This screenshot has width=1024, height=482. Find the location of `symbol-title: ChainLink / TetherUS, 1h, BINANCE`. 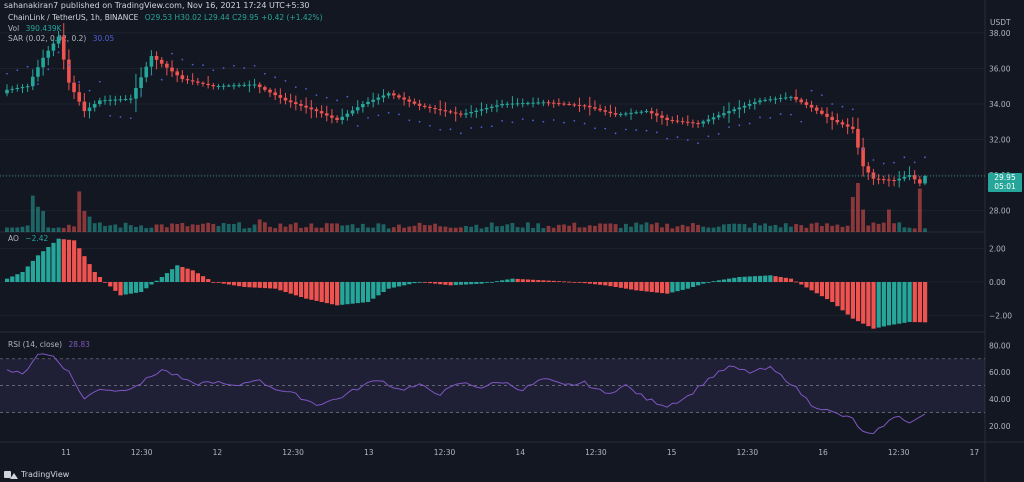

symbol-title: ChainLink / TetherUS, 1h, BINANCE is located at coordinates (73, 17).